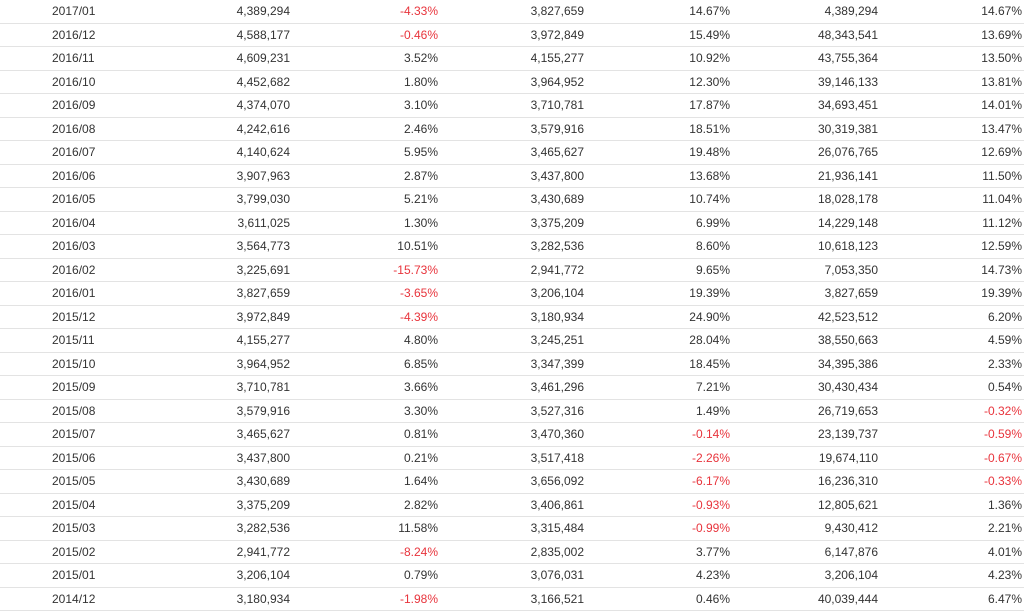 This screenshot has height=611, width=1024. Describe the element at coordinates (73, 576) in the screenshot. I see `month-cell: 2015/01` at that location.